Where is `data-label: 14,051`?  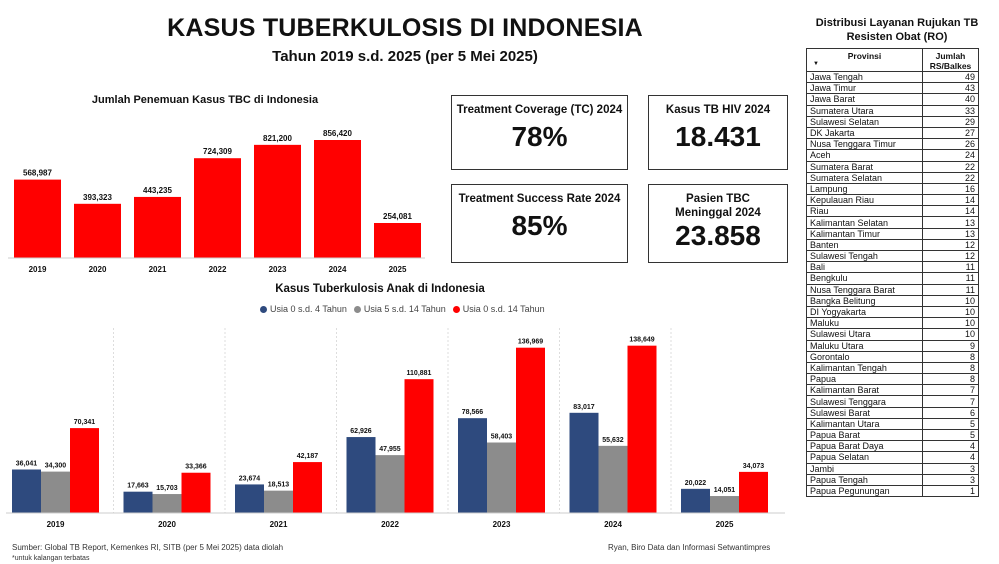
data-label: 14,051 is located at coordinates (725, 490).